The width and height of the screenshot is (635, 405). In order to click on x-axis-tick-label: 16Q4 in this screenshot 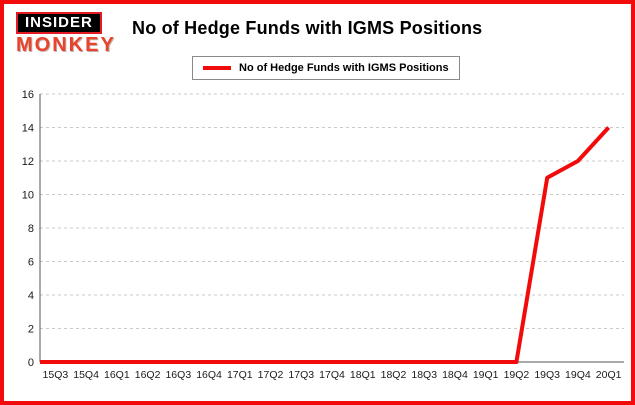, I will do `click(209, 375)`.